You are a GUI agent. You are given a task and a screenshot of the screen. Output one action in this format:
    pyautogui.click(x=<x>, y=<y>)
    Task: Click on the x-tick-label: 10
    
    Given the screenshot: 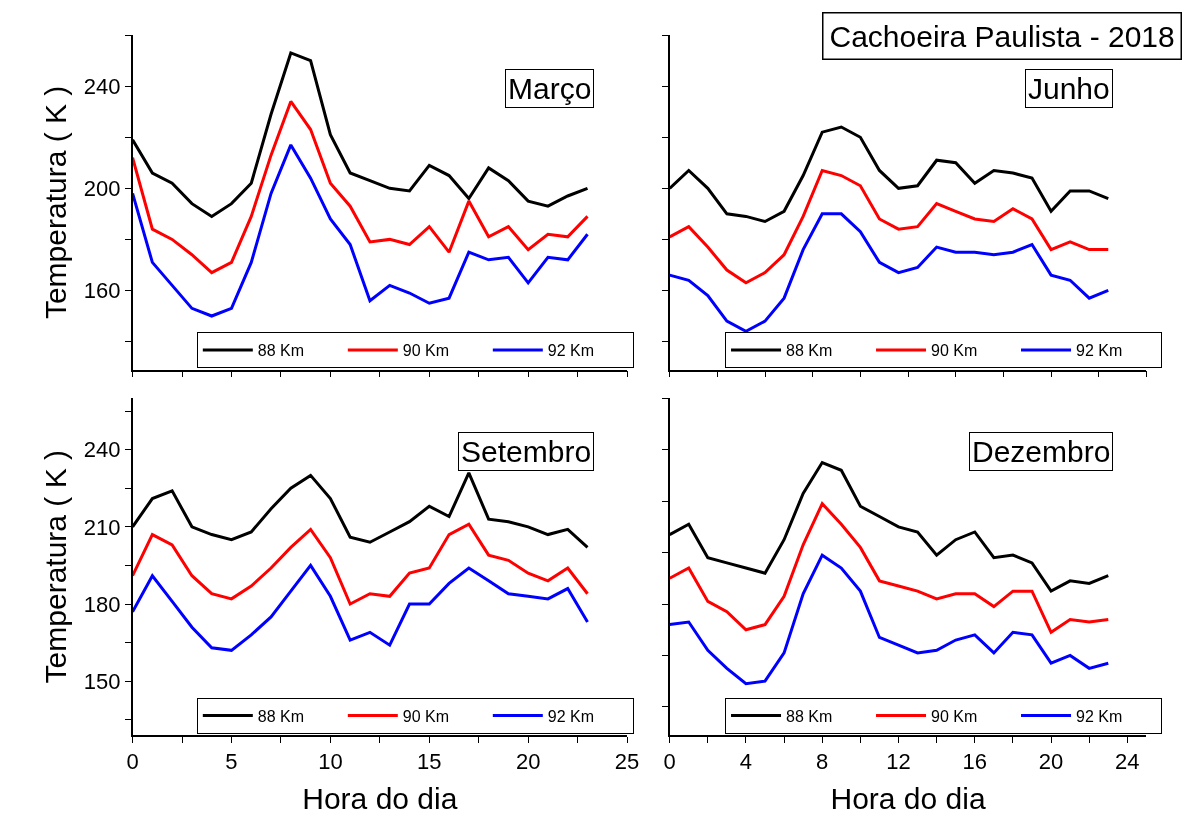 What is the action you would take?
    pyautogui.click(x=330, y=762)
    